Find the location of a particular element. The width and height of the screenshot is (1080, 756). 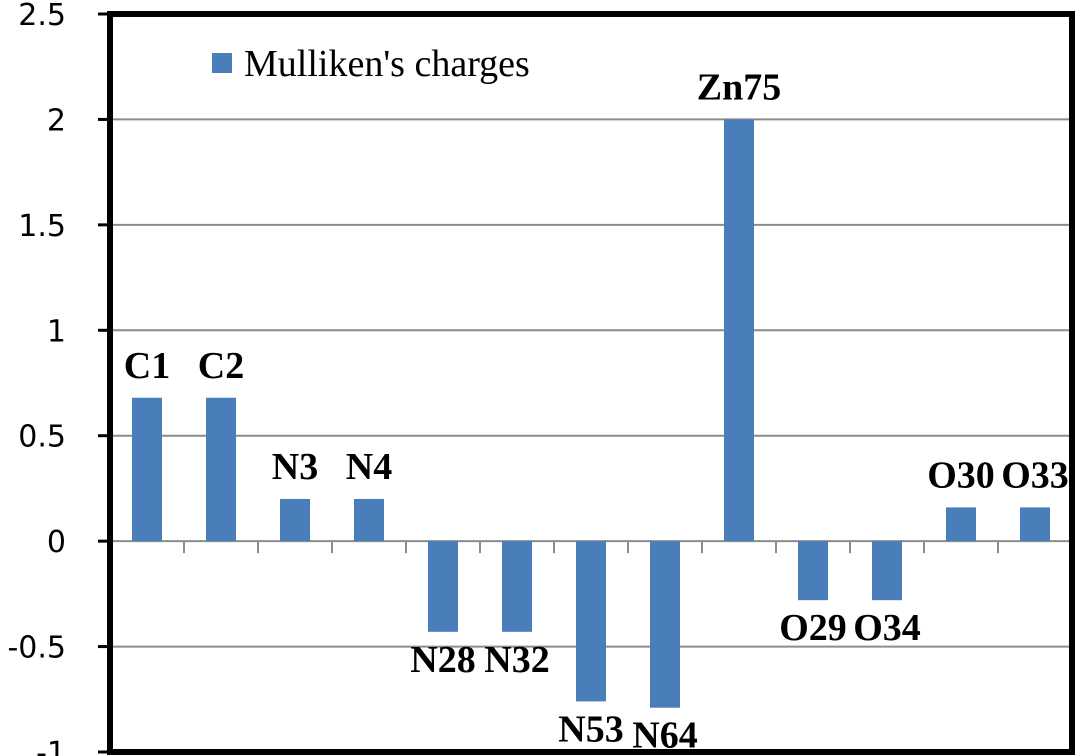

bar-n3 is located at coordinates (295, 520).